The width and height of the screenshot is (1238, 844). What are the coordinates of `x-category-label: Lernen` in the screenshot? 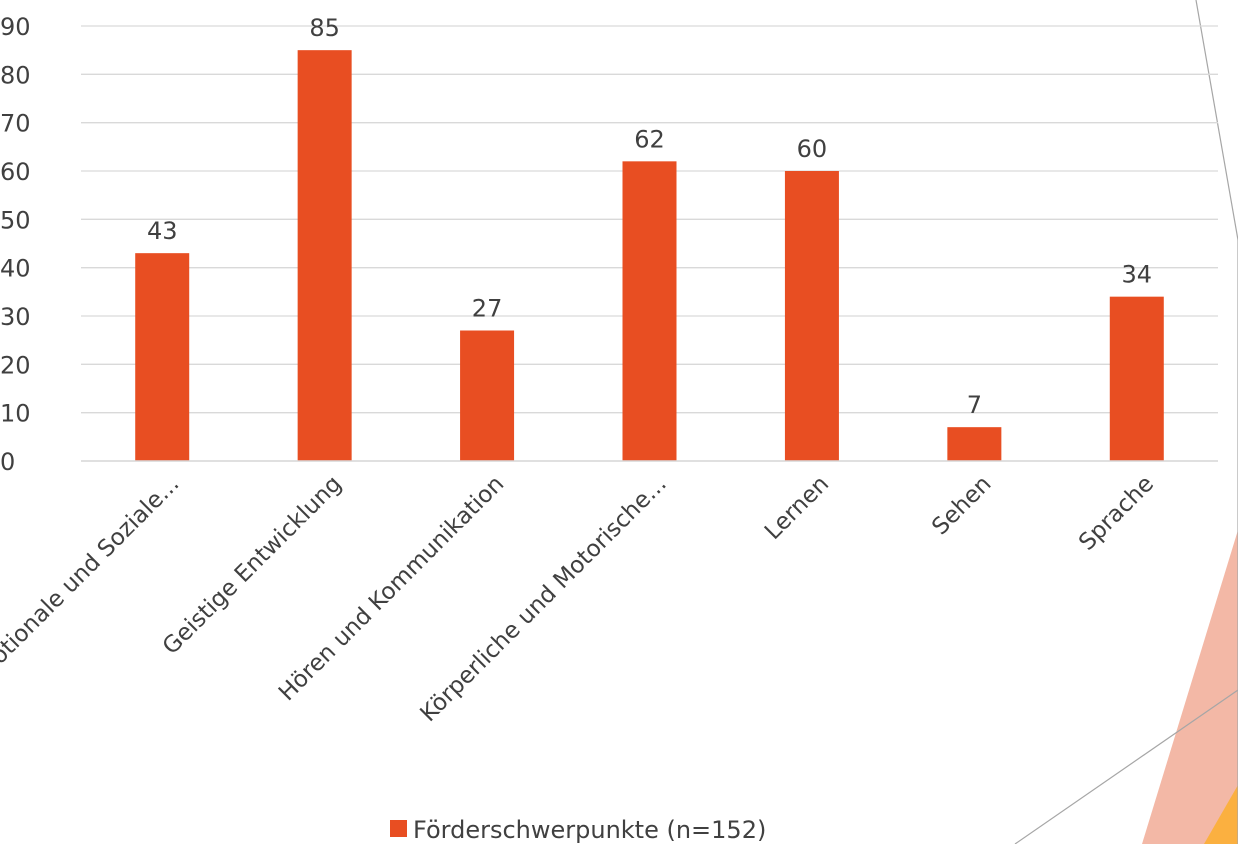 It's located at (797, 508).